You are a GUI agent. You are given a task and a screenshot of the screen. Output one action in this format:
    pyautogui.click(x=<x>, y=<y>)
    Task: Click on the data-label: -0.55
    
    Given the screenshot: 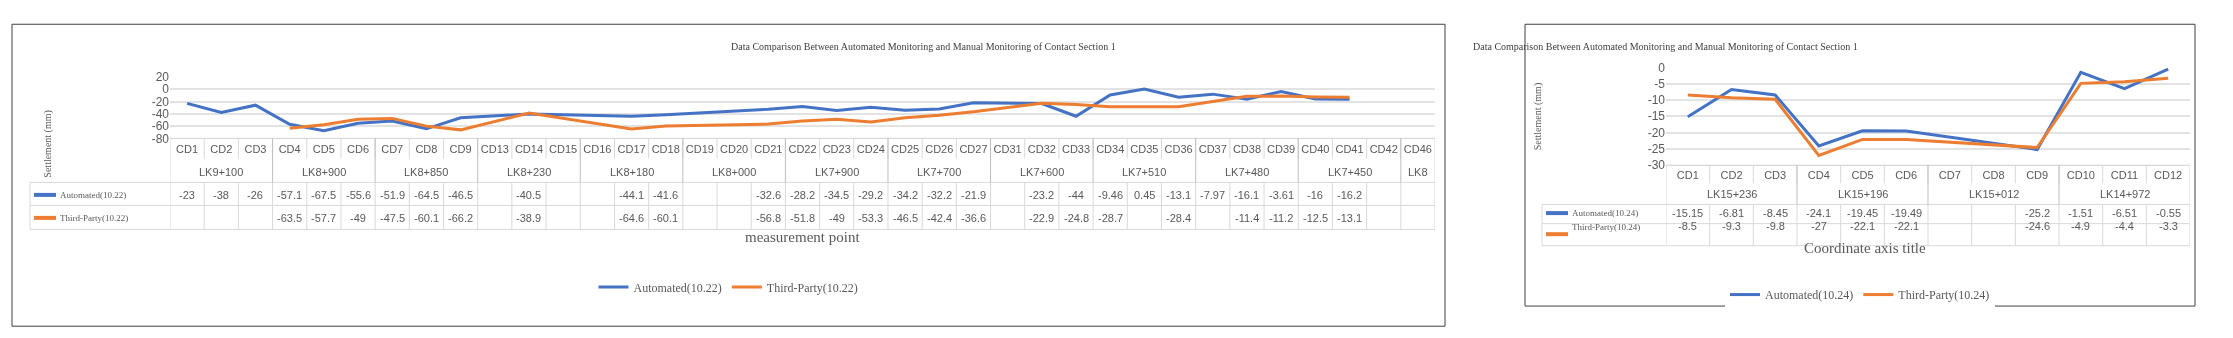 What is the action you would take?
    pyautogui.click(x=2169, y=213)
    